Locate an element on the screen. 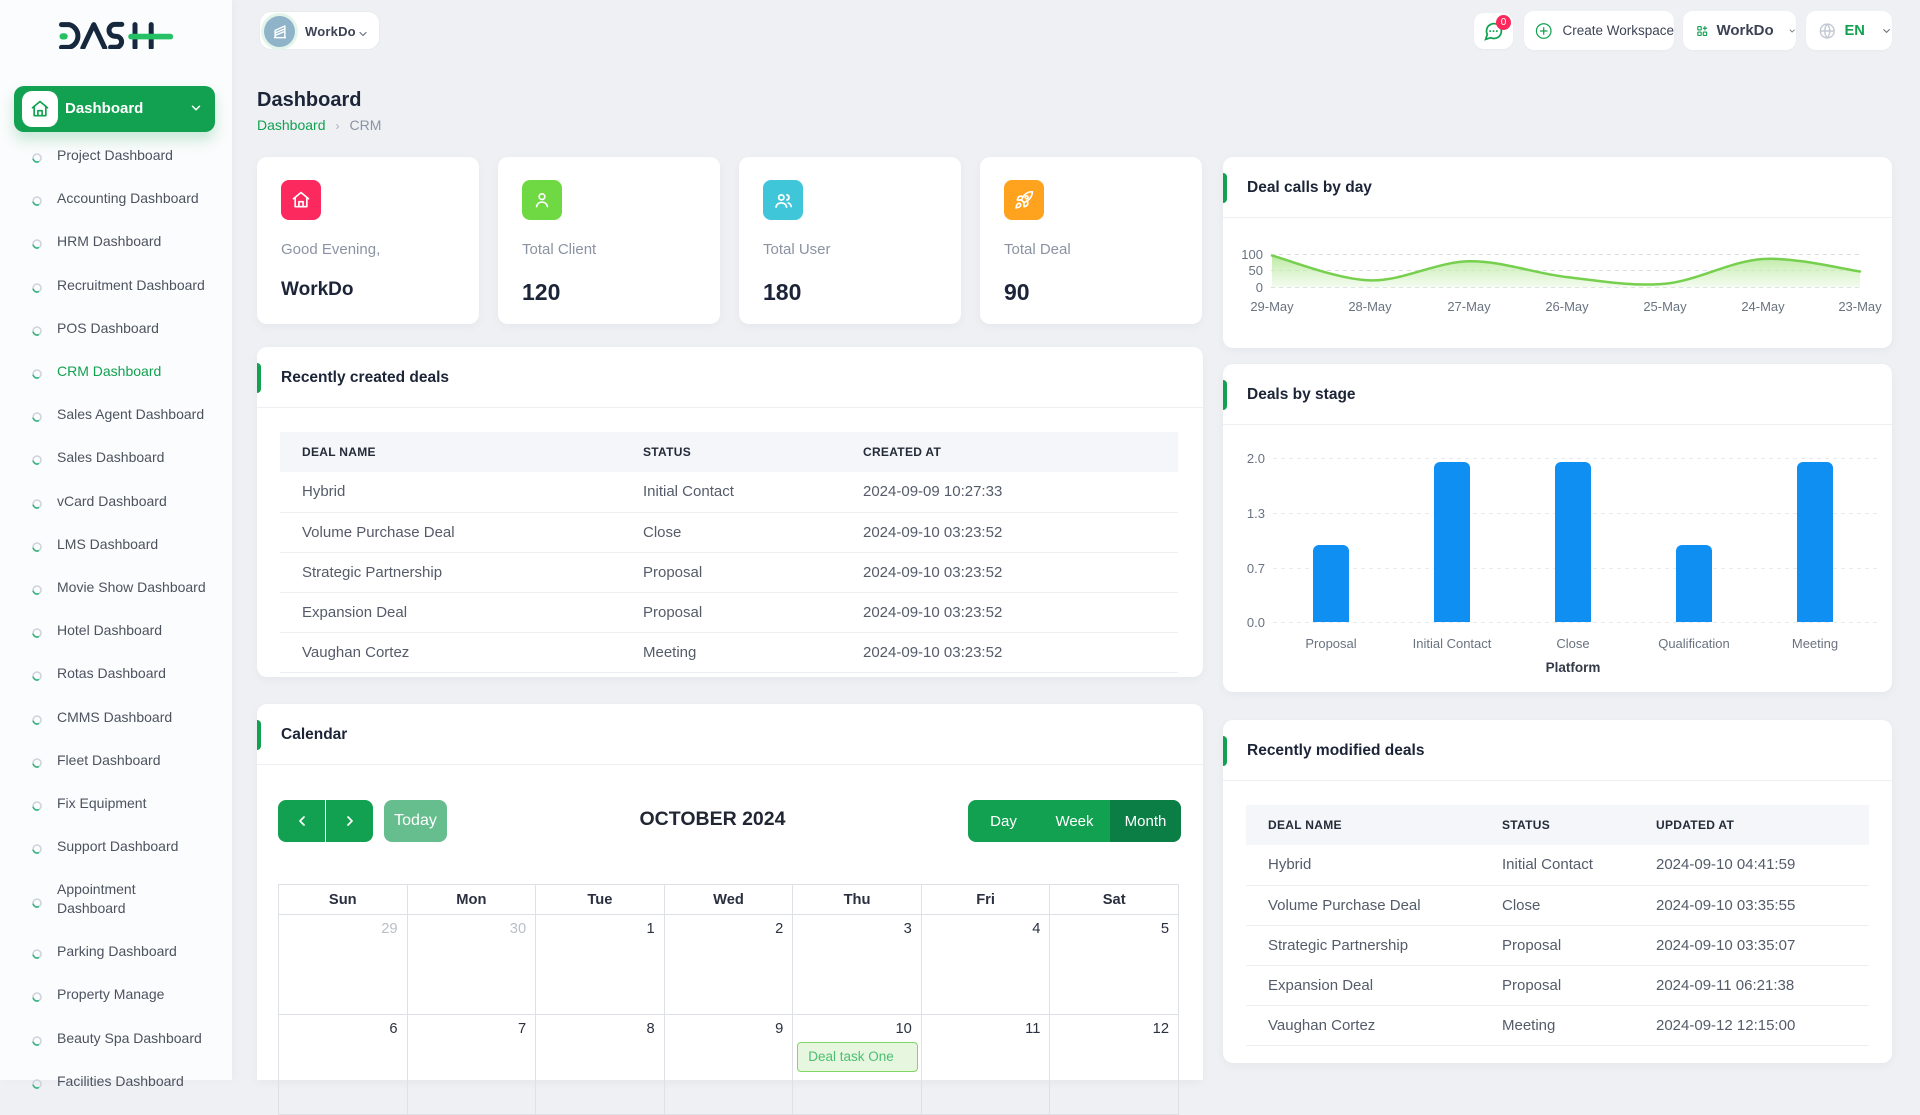 Image resolution: width=1920 pixels, height=1115 pixels. svg-text: 23-May is located at coordinates (1860, 306).